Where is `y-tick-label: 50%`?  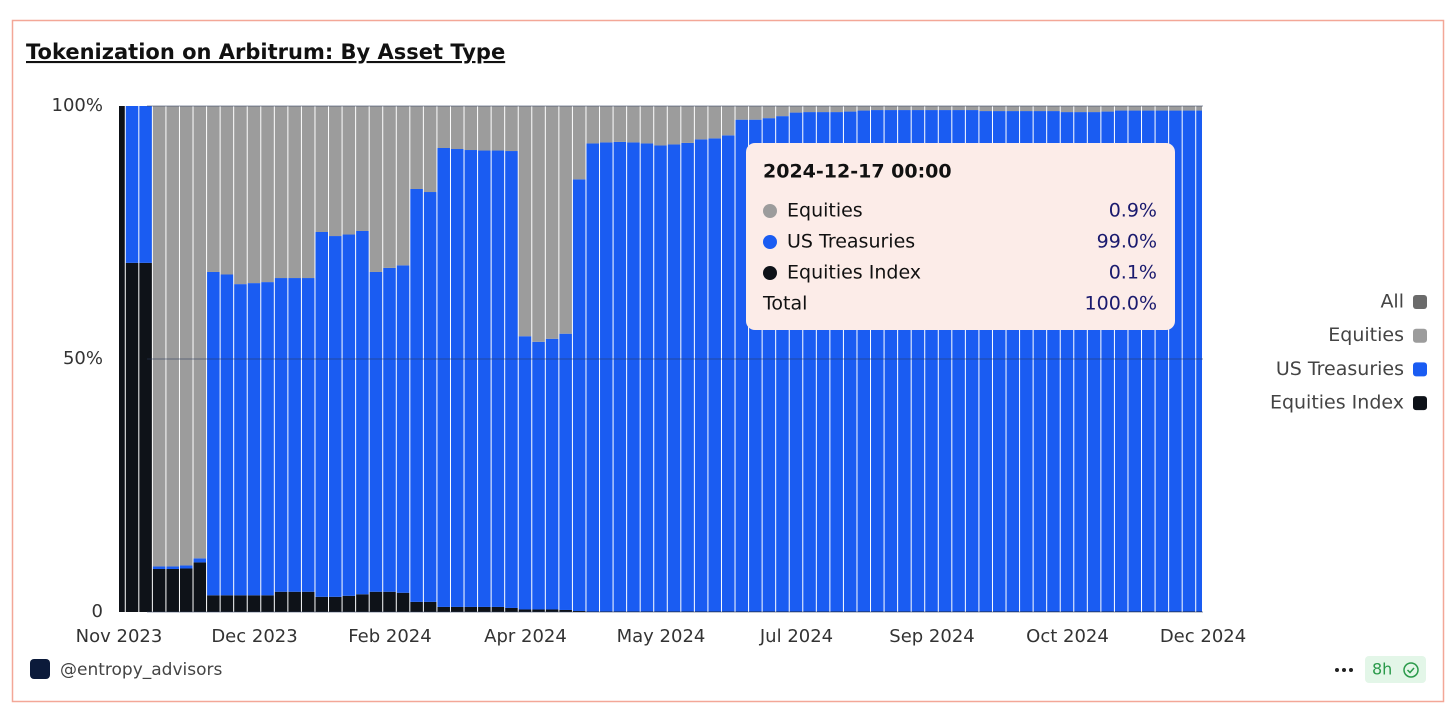
y-tick-label: 50% is located at coordinates (83, 358).